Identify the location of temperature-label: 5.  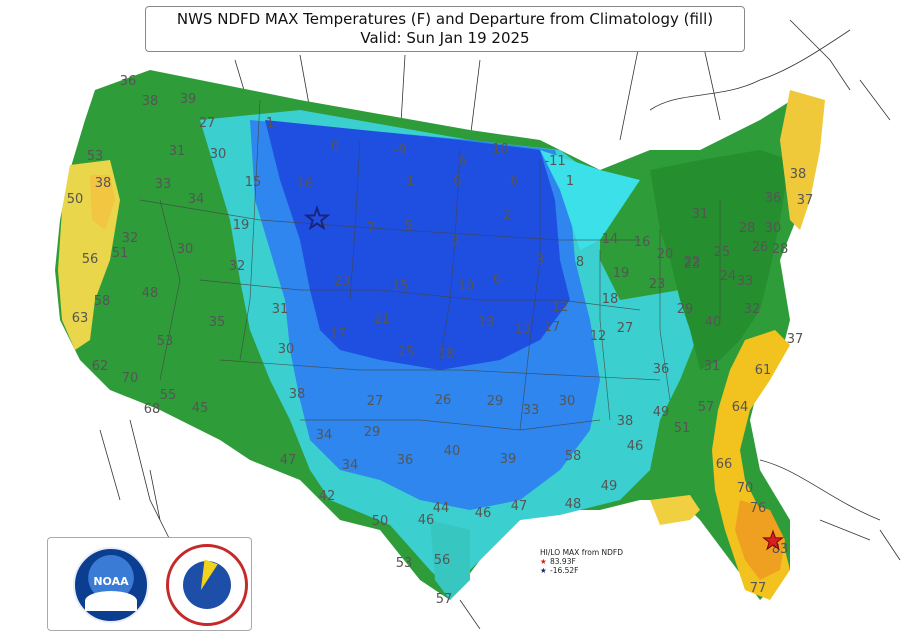
(409, 226).